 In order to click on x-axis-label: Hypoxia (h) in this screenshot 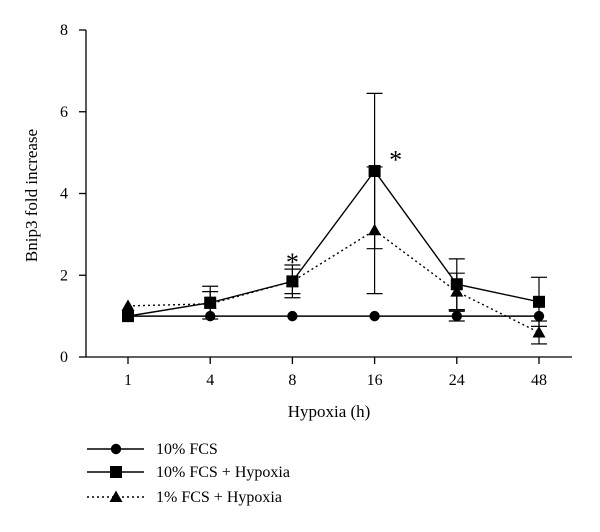, I will do `click(329, 411)`.